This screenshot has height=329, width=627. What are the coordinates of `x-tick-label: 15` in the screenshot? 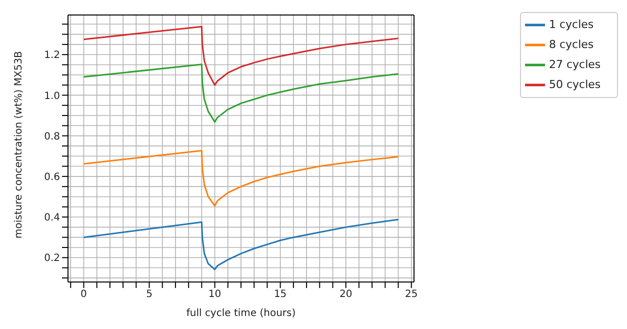 It's located at (280, 294).